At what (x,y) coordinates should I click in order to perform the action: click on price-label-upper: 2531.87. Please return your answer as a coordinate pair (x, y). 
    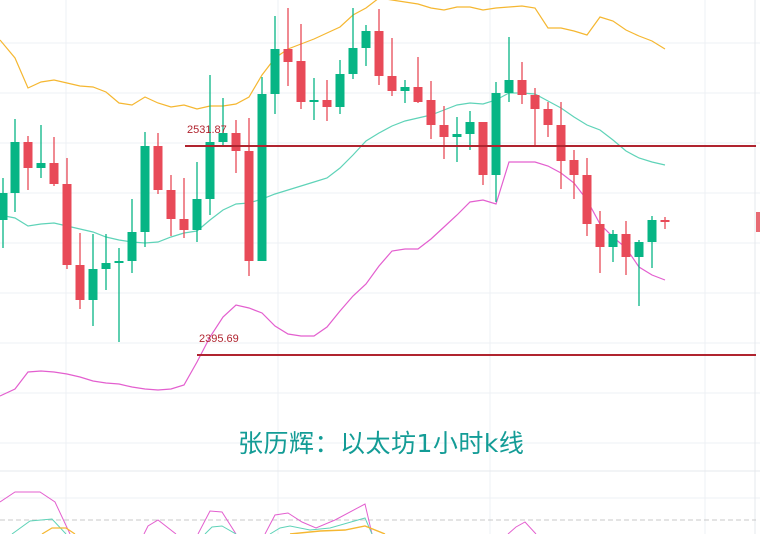
    Looking at the image, I should click on (207, 130).